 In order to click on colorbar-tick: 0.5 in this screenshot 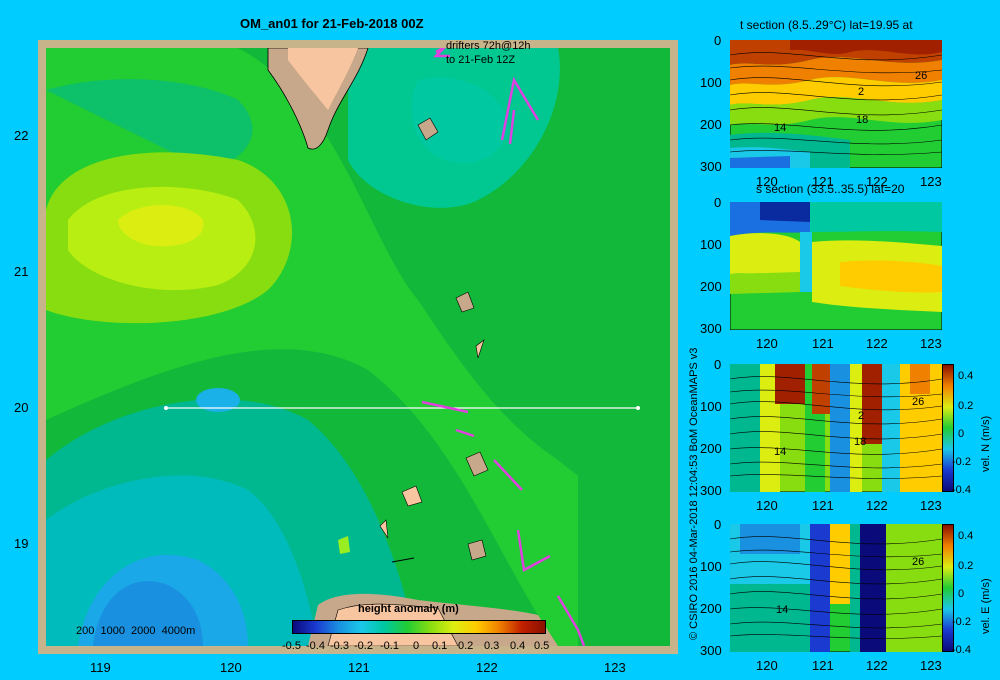, I will do `click(542, 646)`.